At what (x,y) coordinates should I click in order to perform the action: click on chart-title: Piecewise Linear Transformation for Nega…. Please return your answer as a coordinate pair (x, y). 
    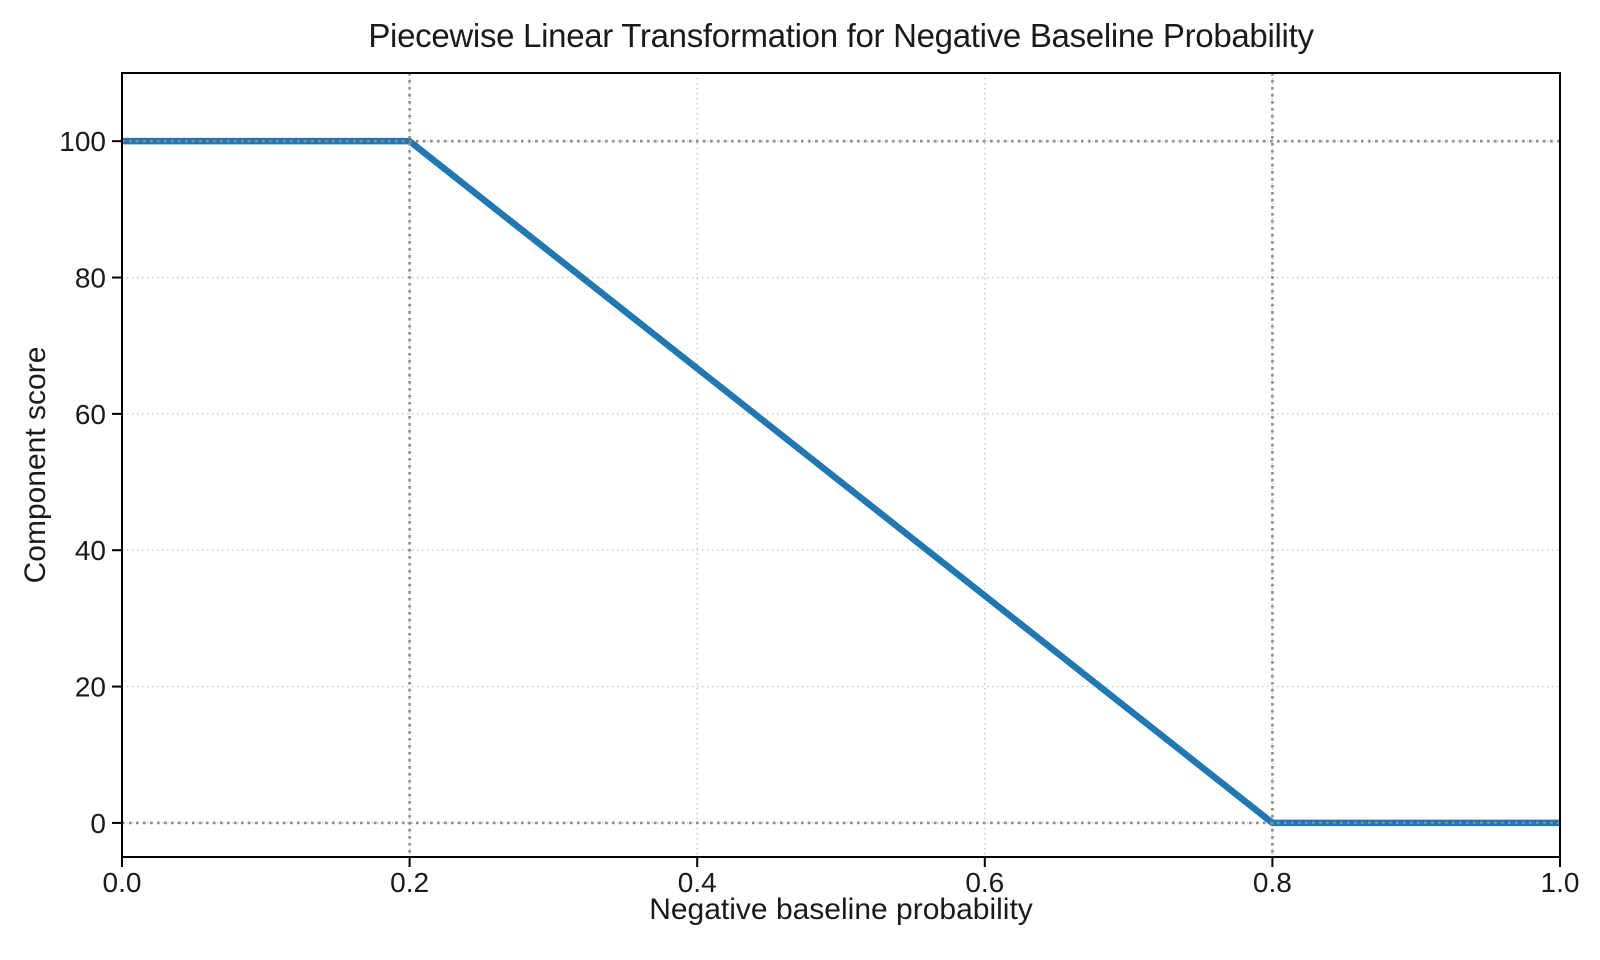
    Looking at the image, I should click on (841, 35).